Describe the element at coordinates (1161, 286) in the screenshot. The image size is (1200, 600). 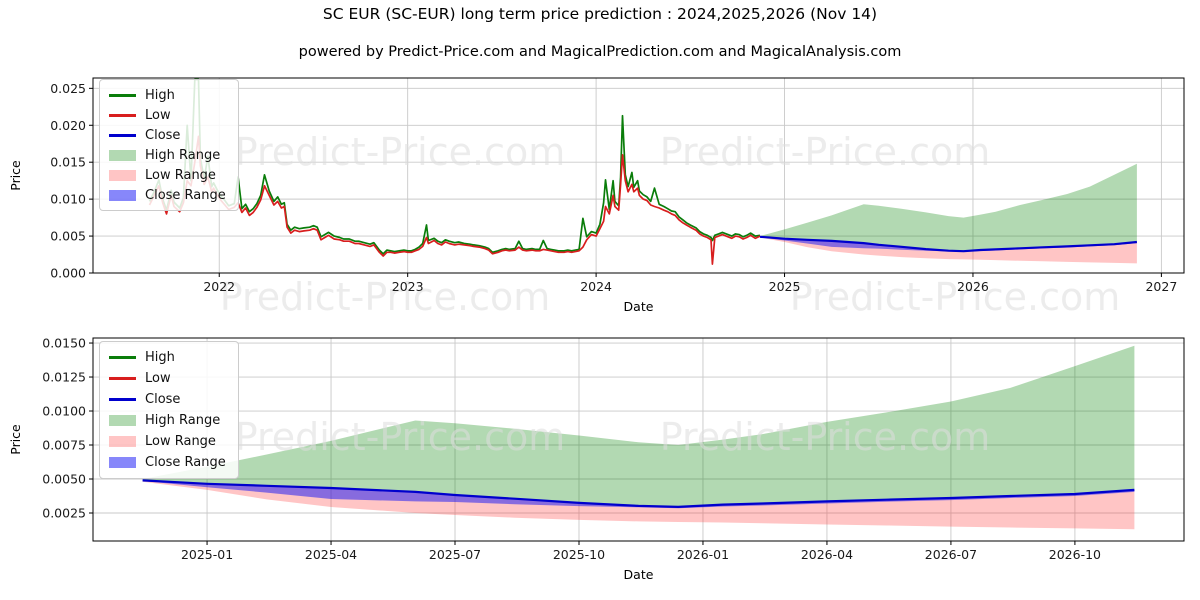
I see `x-tick-label: 2027` at that location.